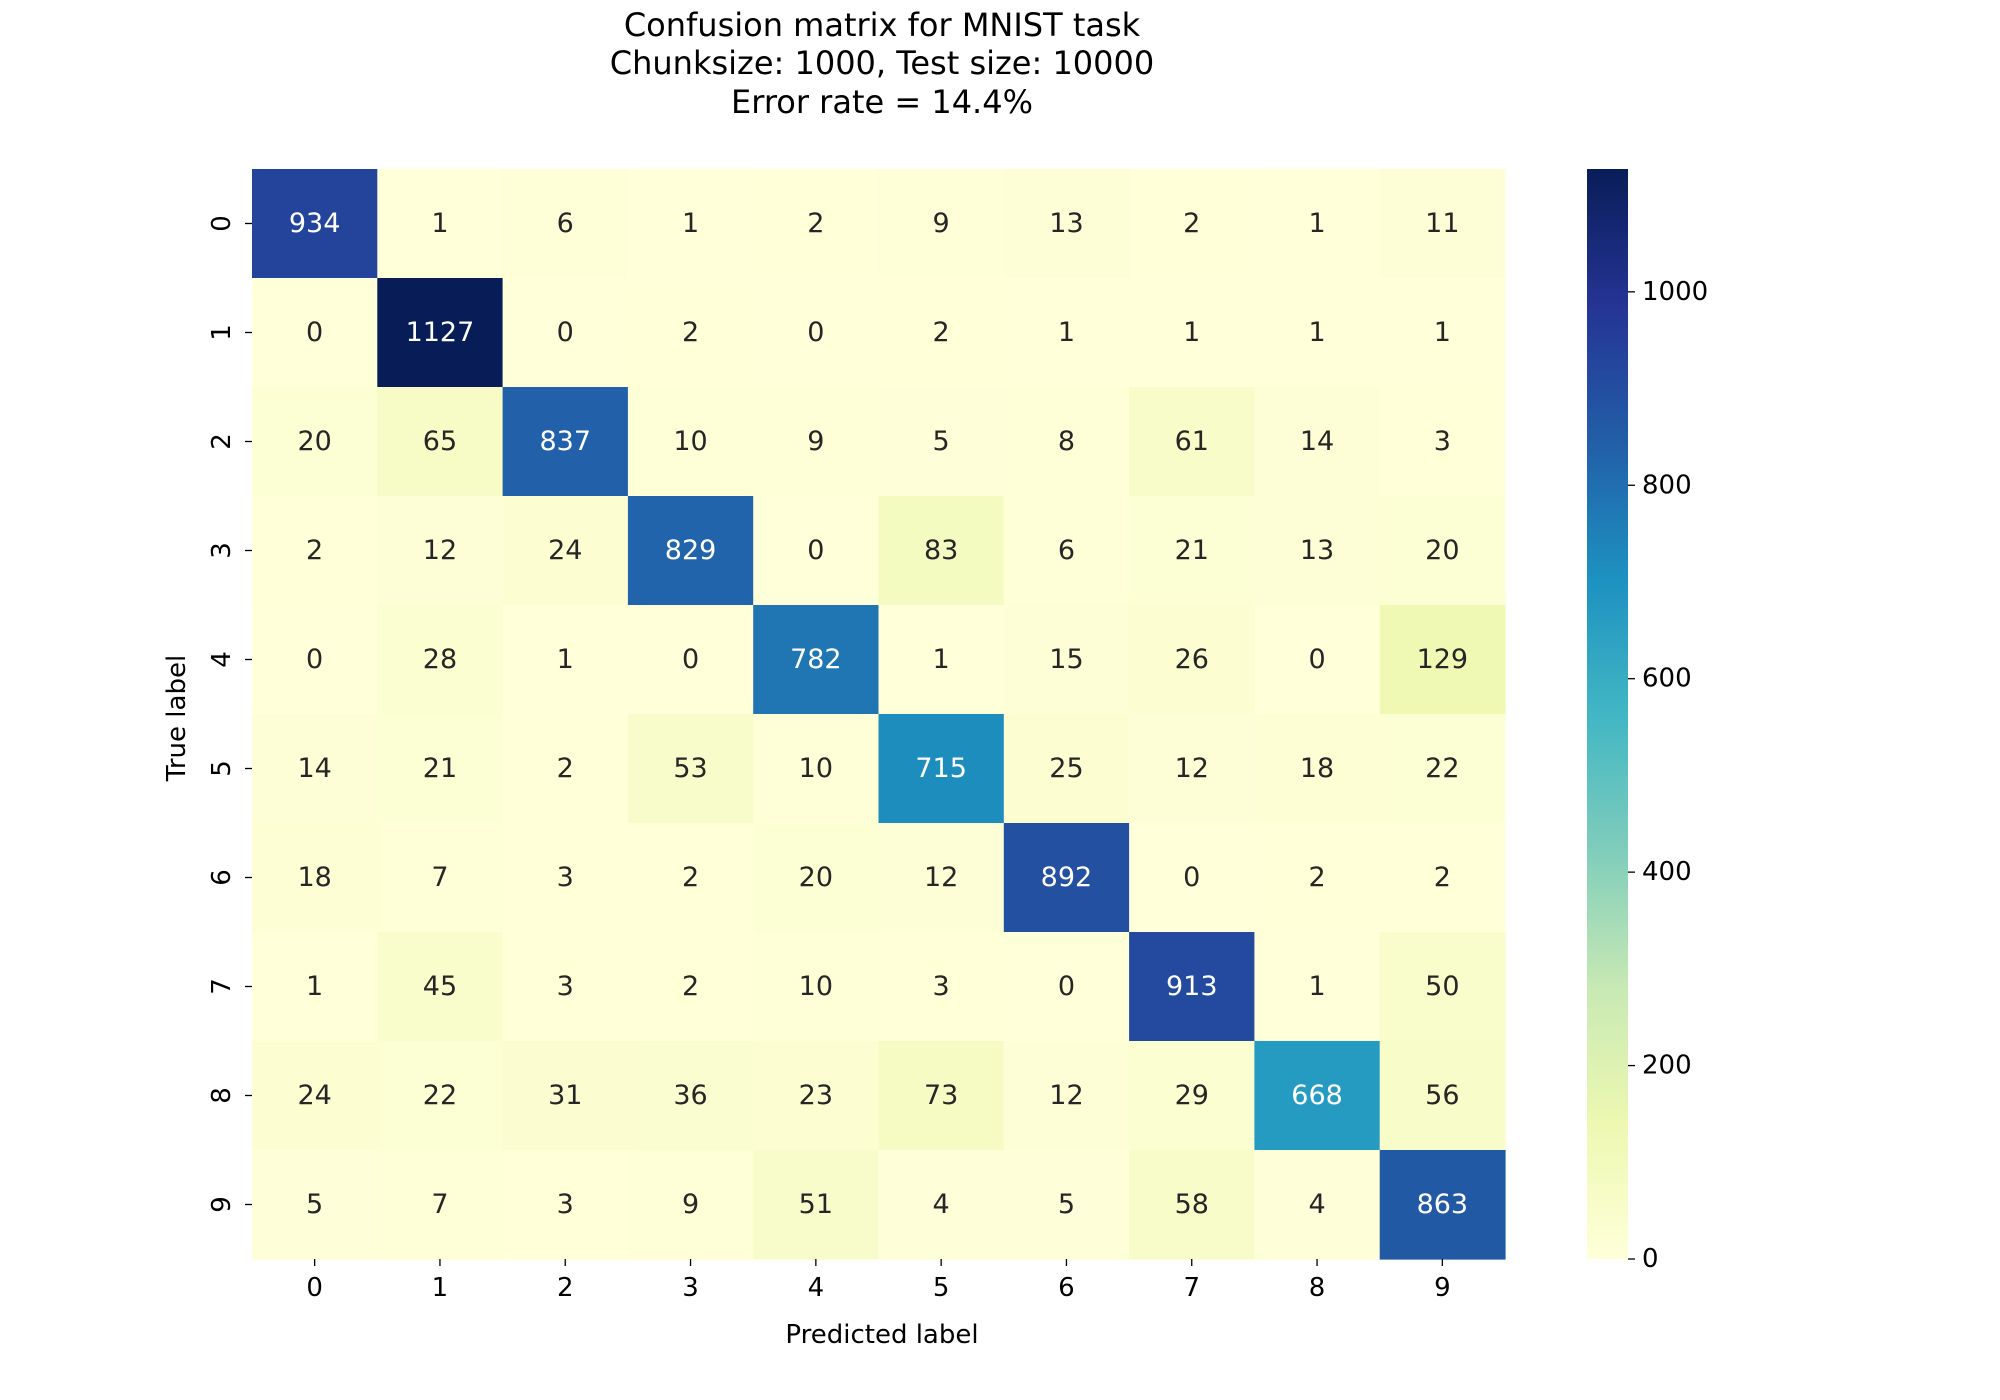  What do you see at coordinates (1442, 332) in the screenshot?
I see `cell-value-r1-c9: 1` at bounding box center [1442, 332].